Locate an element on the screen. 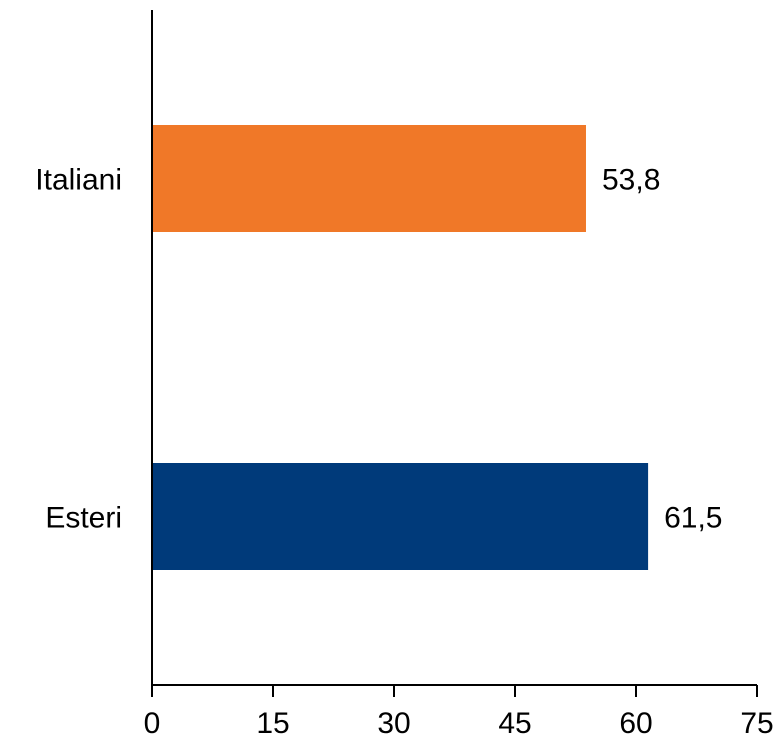 The width and height of the screenshot is (783, 746). x-tick-label-30: 30 is located at coordinates (393, 723).